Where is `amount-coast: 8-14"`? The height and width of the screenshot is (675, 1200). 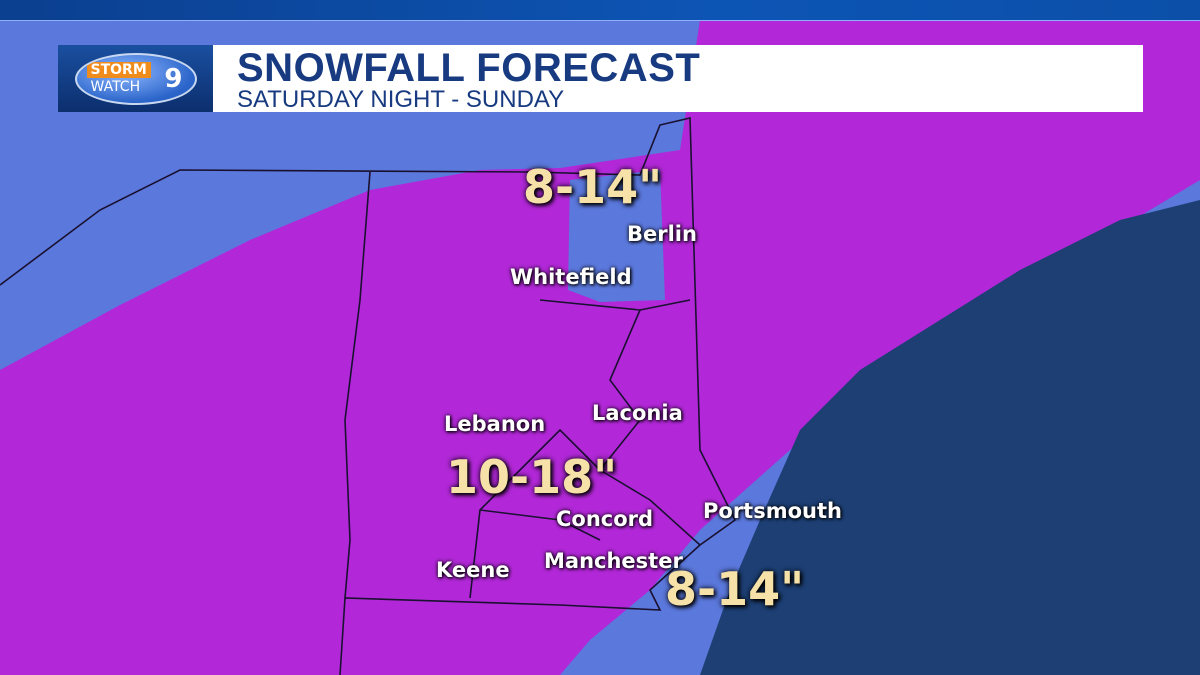 amount-coast: 8-14" is located at coordinates (735, 589).